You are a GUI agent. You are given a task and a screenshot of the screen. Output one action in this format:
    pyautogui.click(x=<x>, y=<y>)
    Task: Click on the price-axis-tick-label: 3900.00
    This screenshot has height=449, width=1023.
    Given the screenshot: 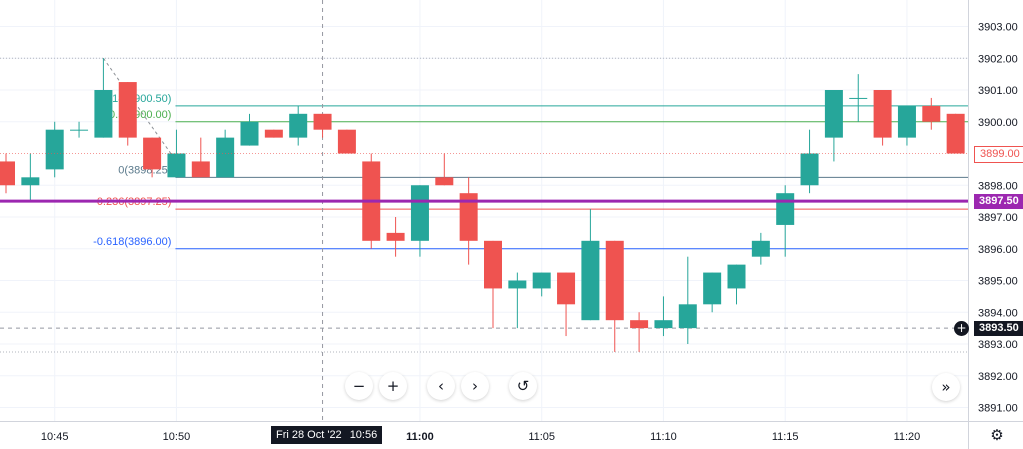 What is the action you would take?
    pyautogui.click(x=998, y=123)
    